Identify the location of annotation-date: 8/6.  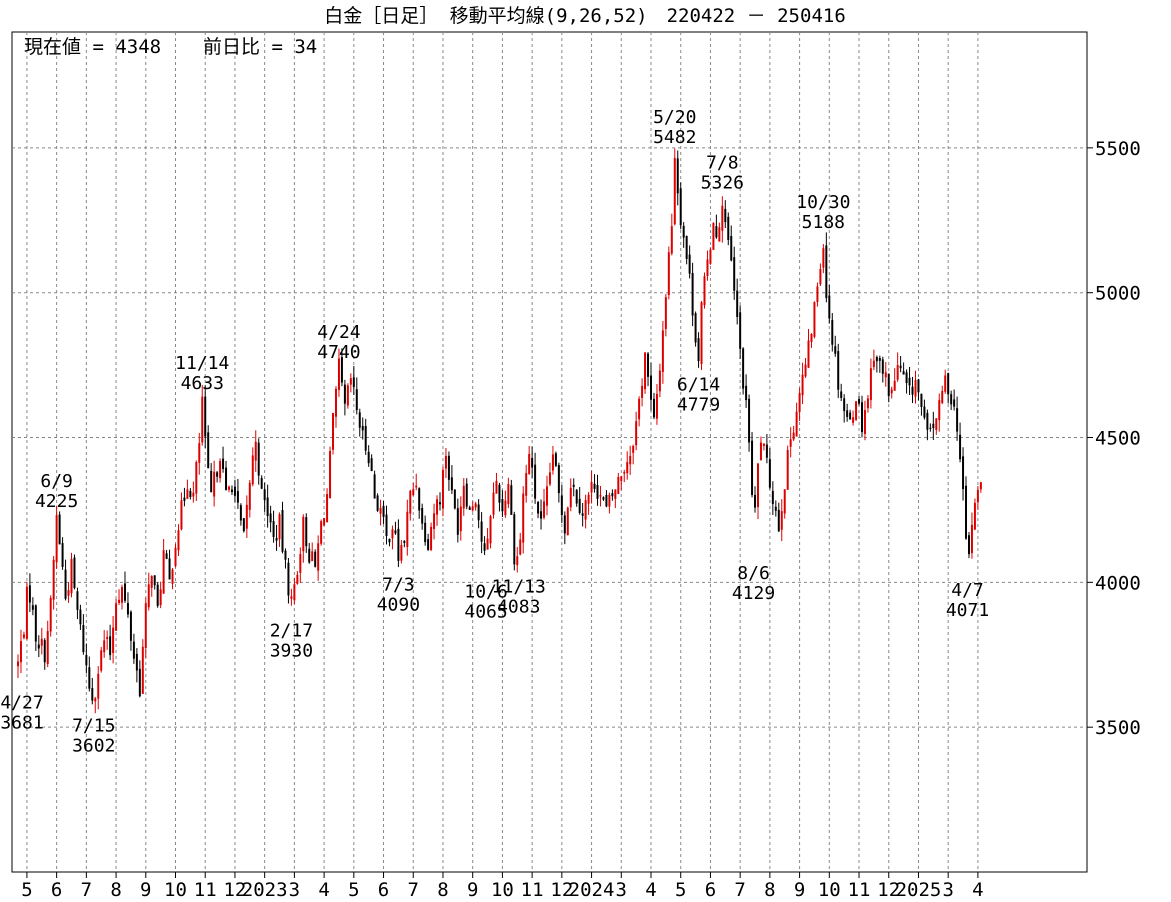
(753, 573).